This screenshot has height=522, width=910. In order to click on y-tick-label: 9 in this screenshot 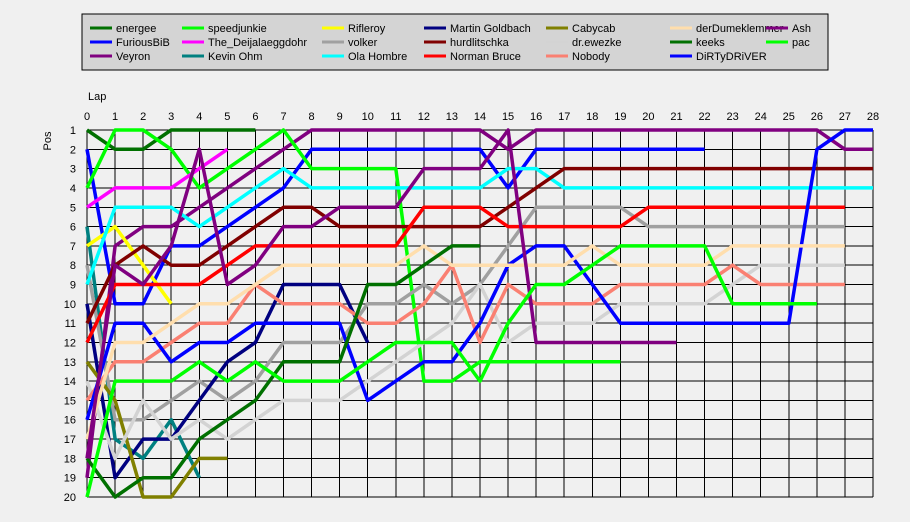, I will do `click(73, 286)`.